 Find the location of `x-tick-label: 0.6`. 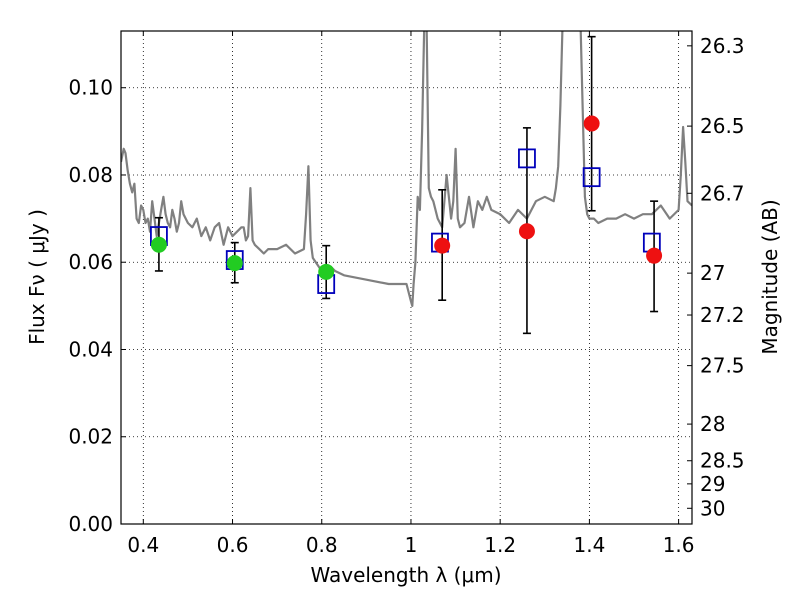

x-tick-label: 0.6 is located at coordinates (233, 545).